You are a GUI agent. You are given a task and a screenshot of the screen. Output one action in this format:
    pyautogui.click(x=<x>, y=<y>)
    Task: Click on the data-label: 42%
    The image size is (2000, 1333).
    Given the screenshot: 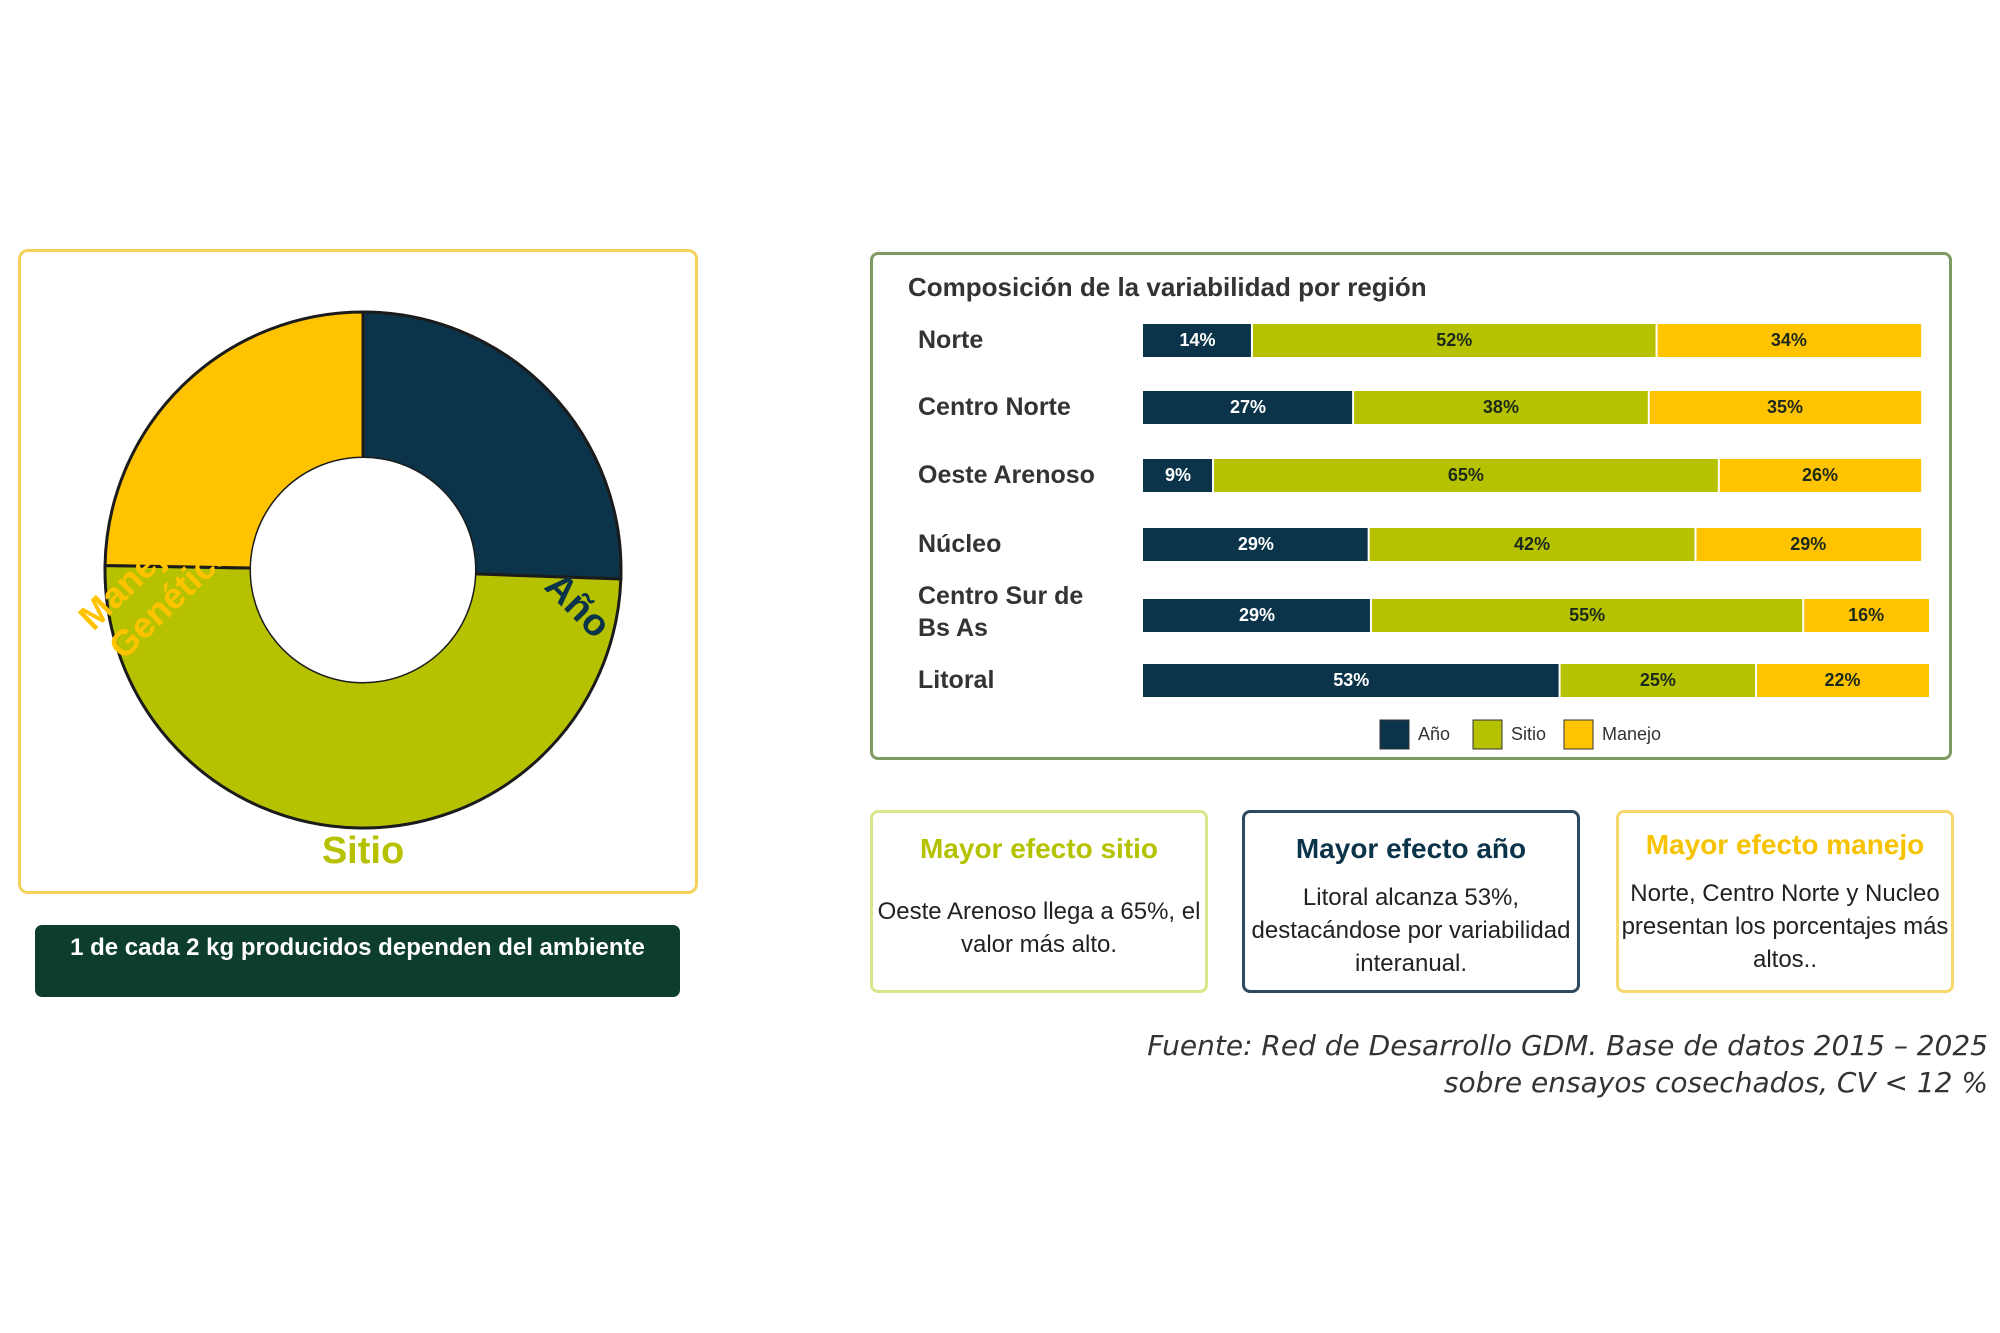 What is the action you would take?
    pyautogui.click(x=1532, y=544)
    